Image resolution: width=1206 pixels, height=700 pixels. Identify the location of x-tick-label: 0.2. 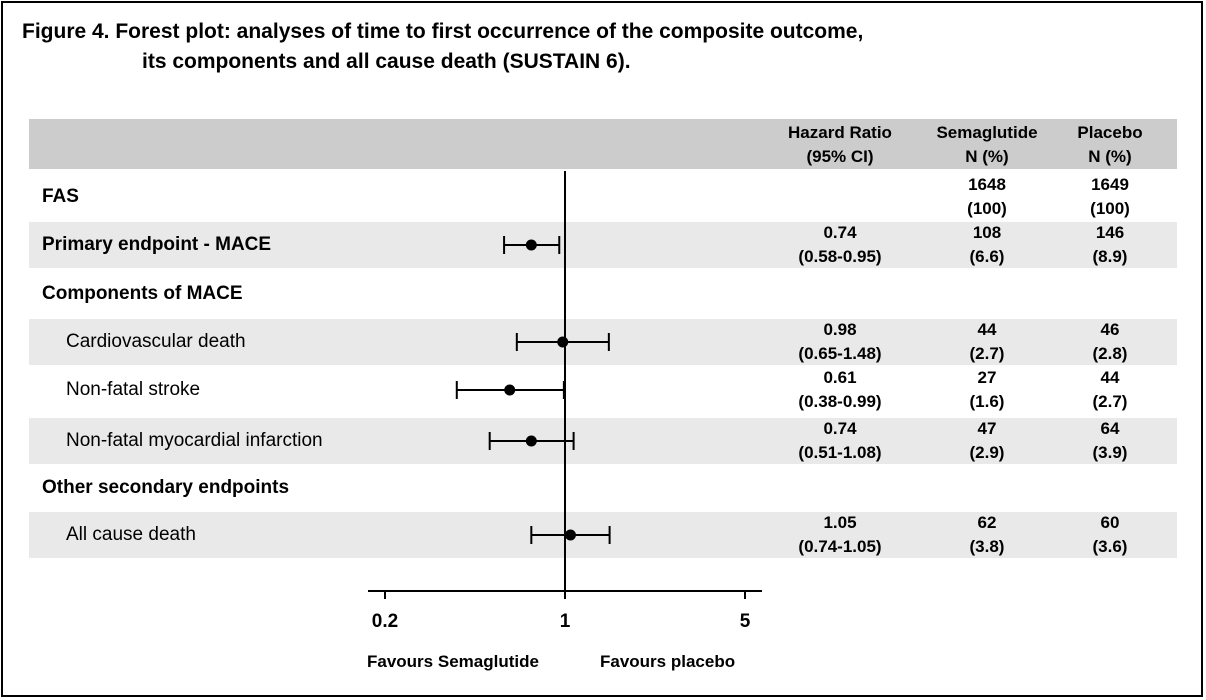
(385, 621).